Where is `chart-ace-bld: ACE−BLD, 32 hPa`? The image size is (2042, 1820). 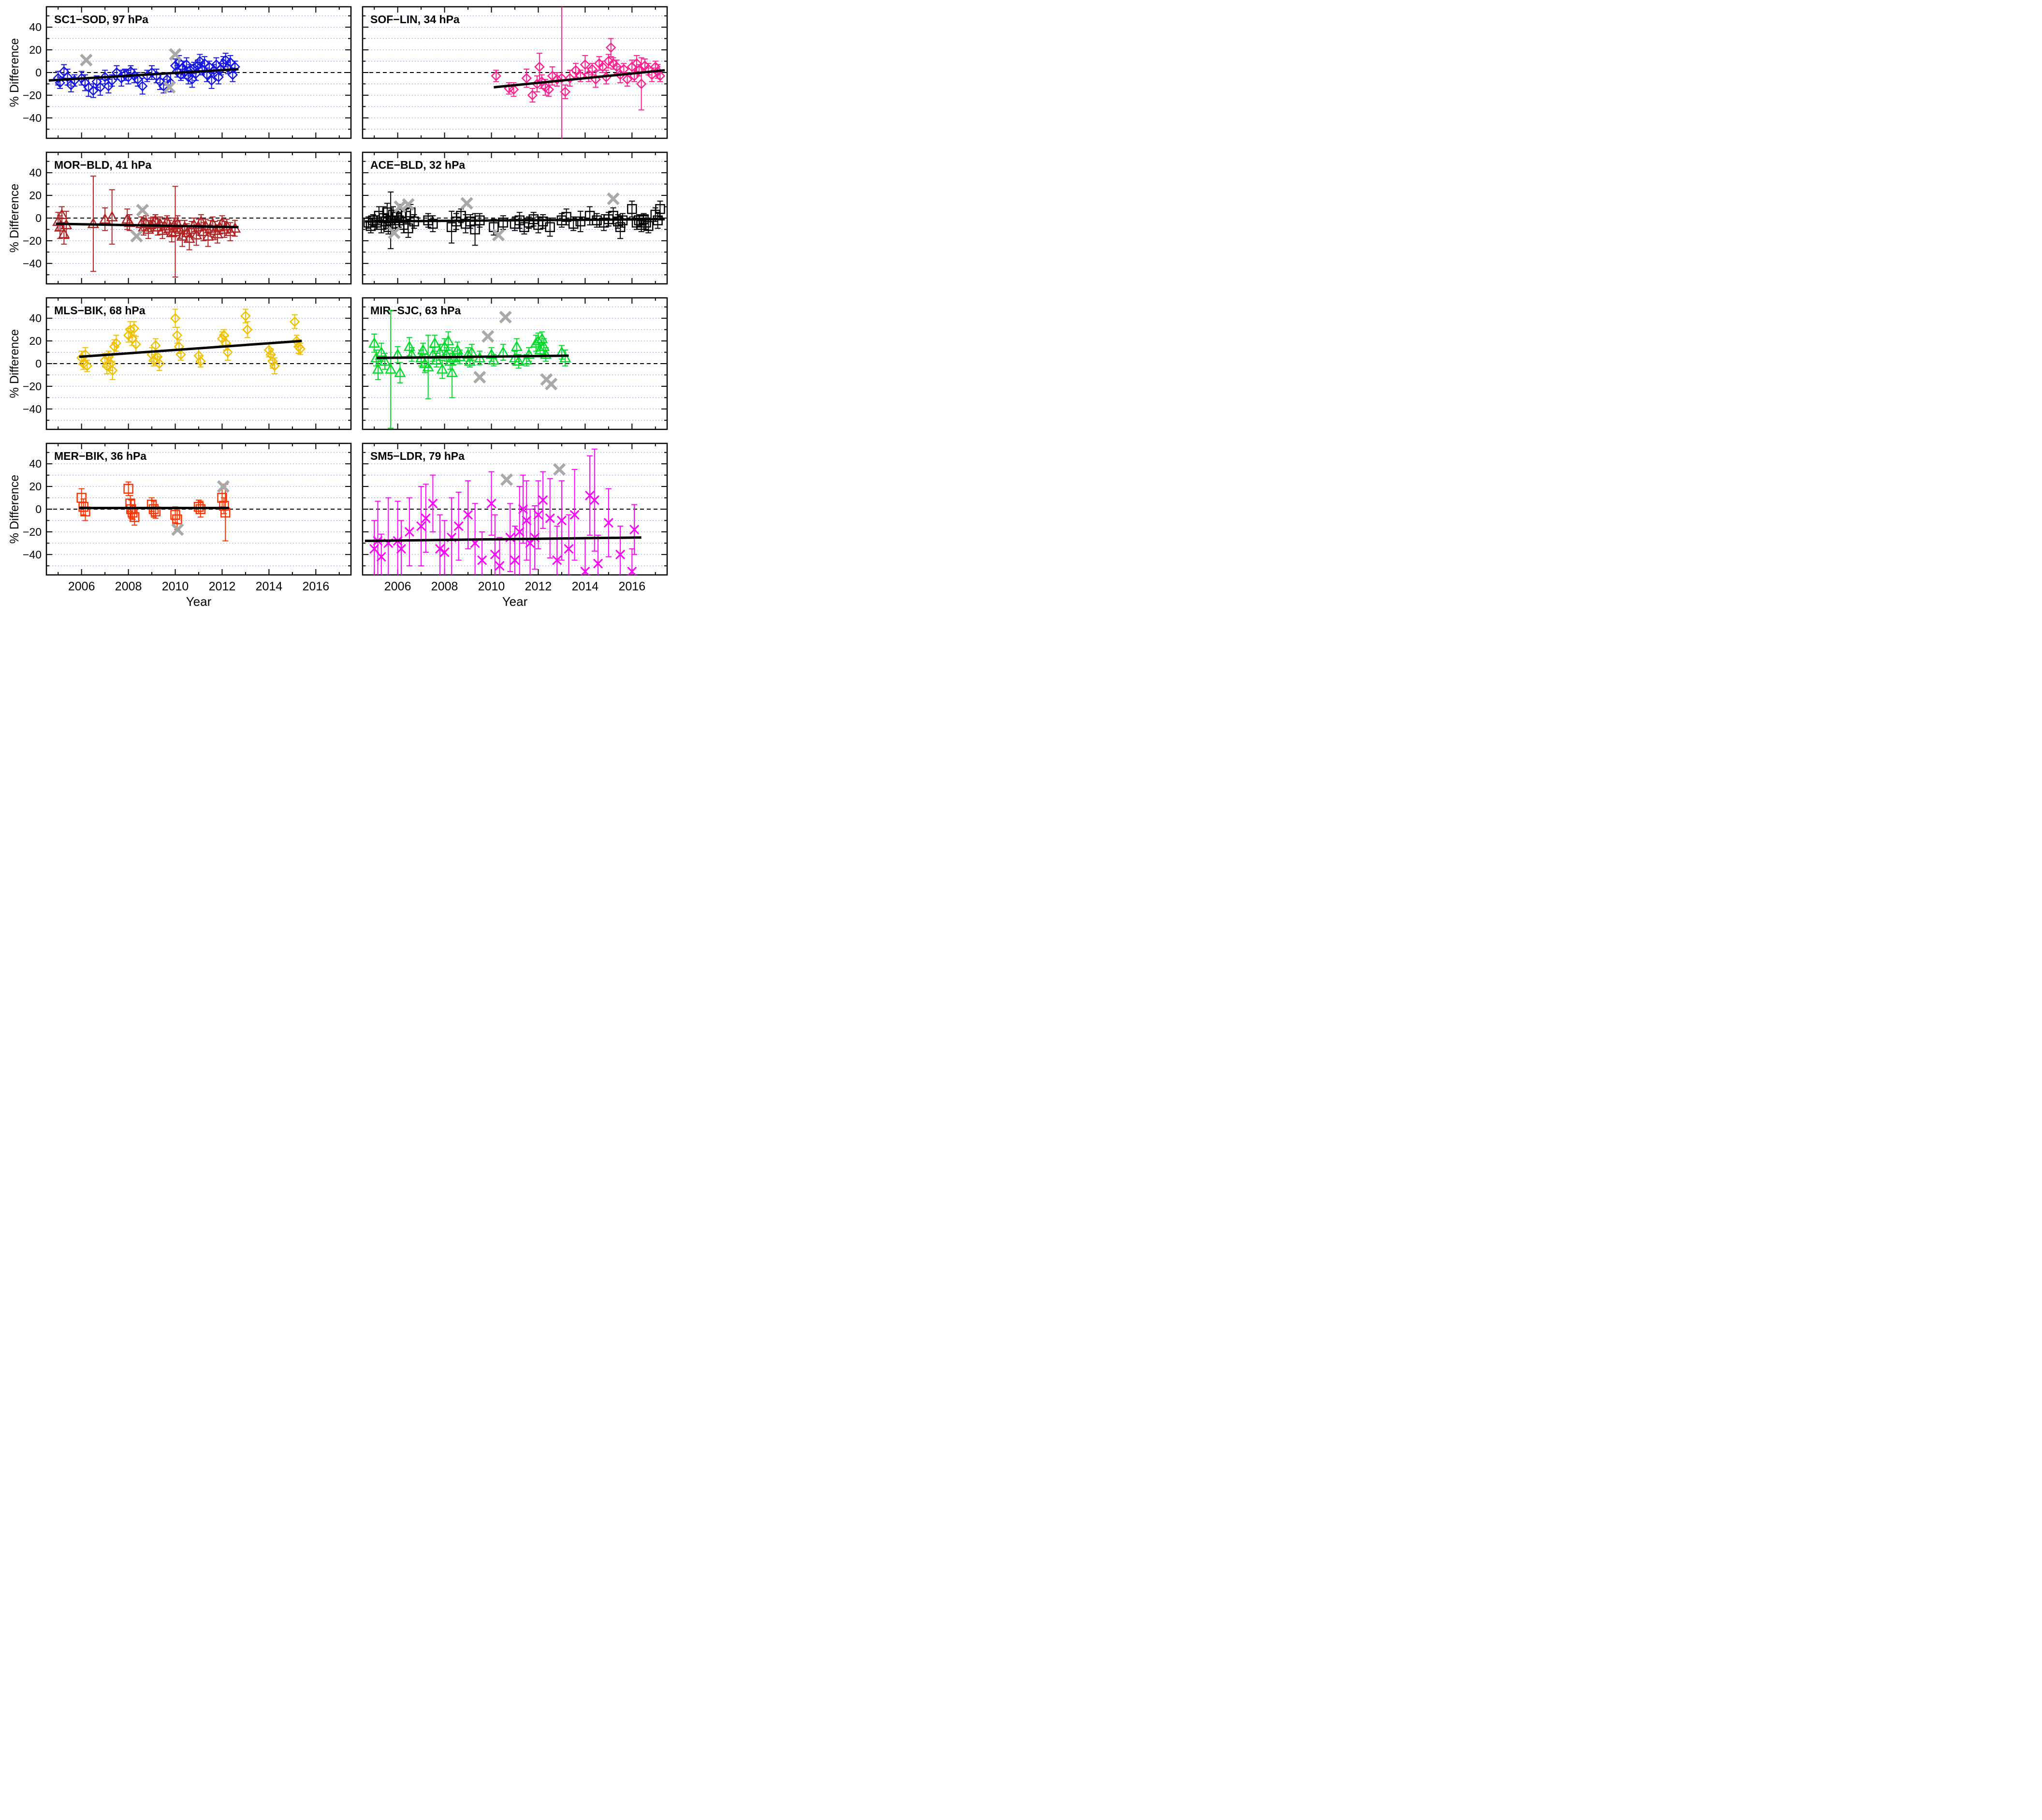 chart-ace-bld: ACE−BLD, 32 hPa is located at coordinates (516, 219).